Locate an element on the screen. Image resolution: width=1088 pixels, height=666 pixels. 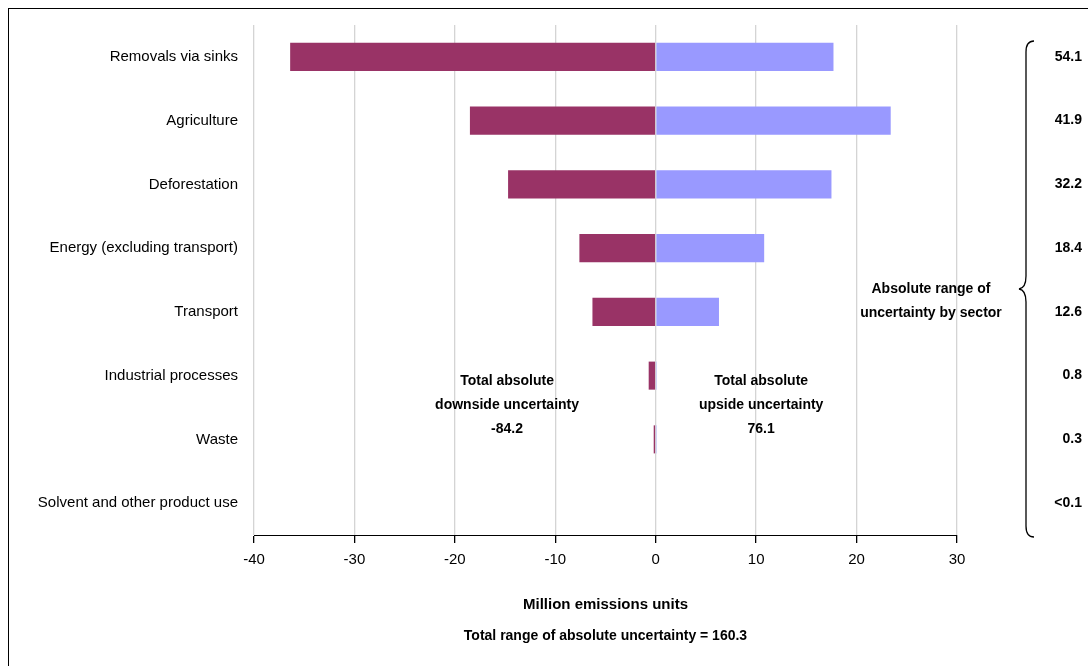
x-tick-label: -40 is located at coordinates (254, 559).